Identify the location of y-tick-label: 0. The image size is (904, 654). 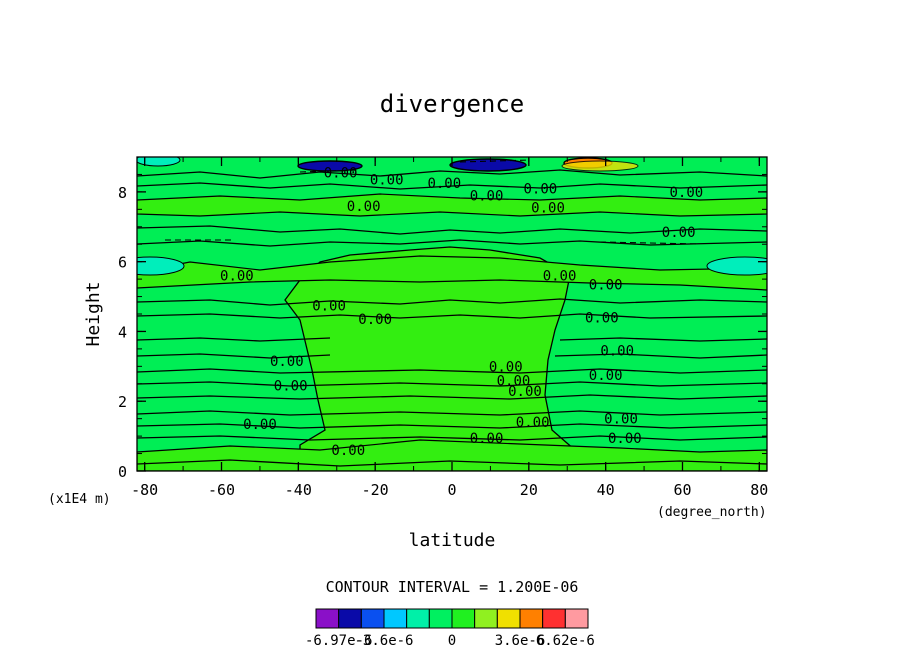
(122, 472).